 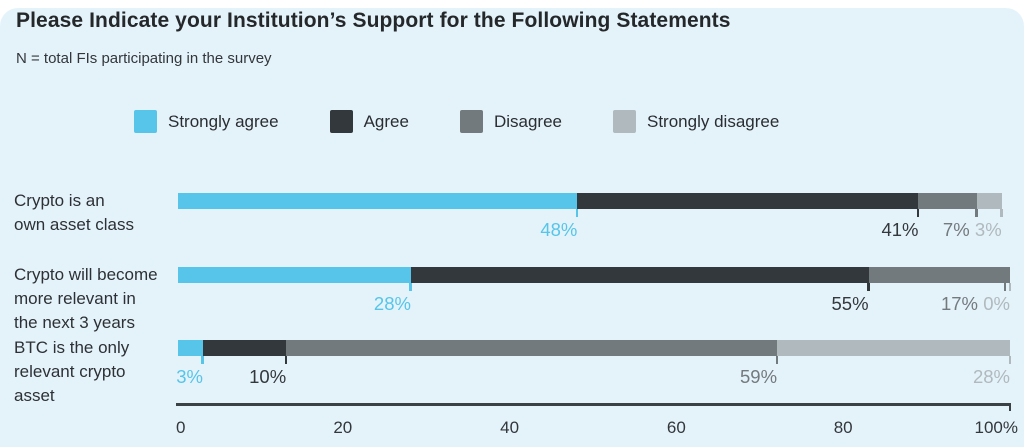 I want to click on segment-value-label: 55%, so click(x=850, y=303).